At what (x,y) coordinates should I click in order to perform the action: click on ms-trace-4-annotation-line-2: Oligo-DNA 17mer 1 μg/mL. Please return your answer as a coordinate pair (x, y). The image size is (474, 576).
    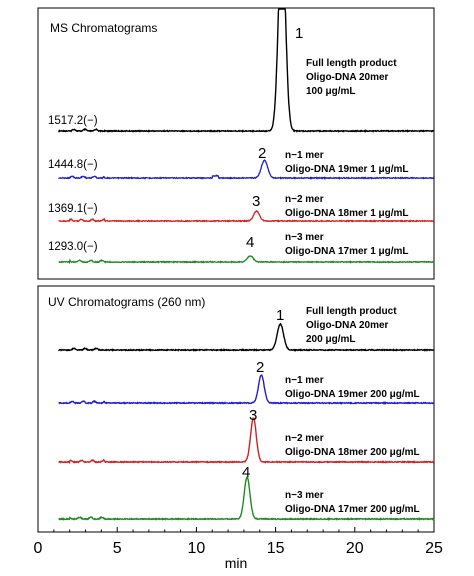
    Looking at the image, I should click on (347, 251).